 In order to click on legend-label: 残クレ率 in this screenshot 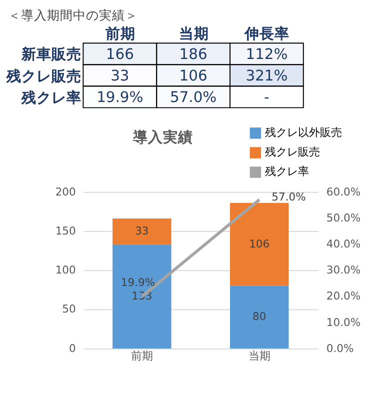, I will do `click(287, 171)`.